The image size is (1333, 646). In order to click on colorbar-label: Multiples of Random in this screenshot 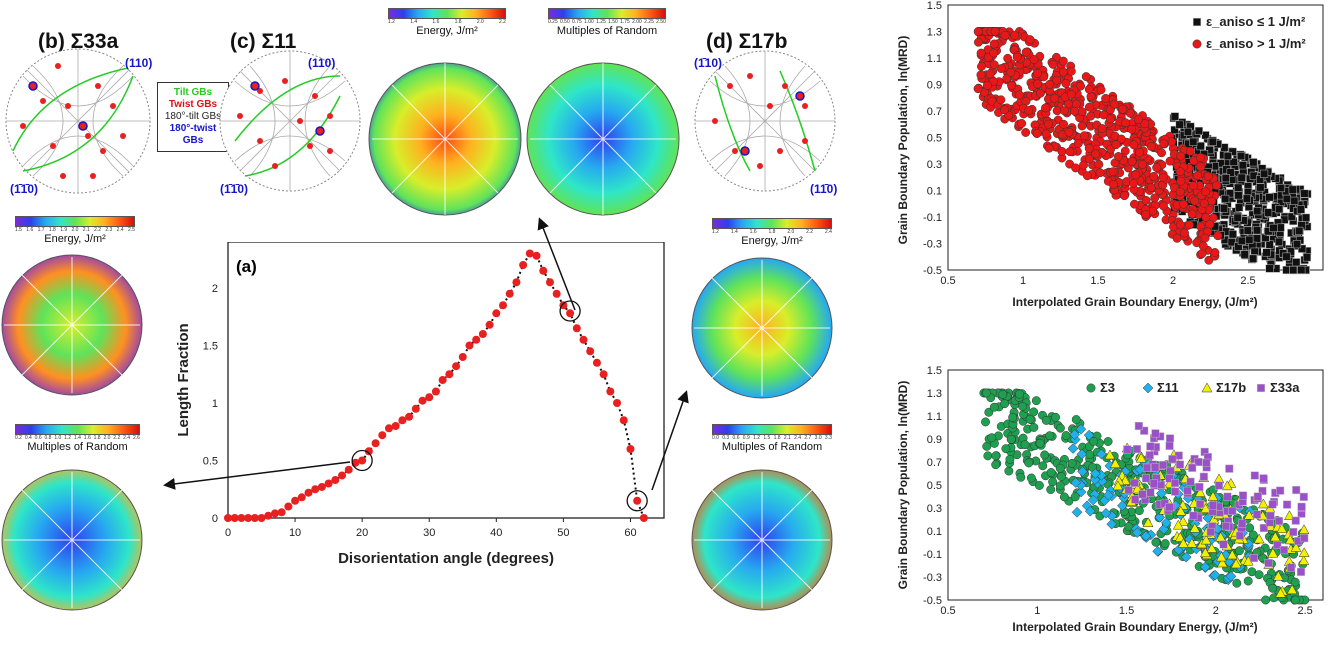, I will do `click(77, 447)`.